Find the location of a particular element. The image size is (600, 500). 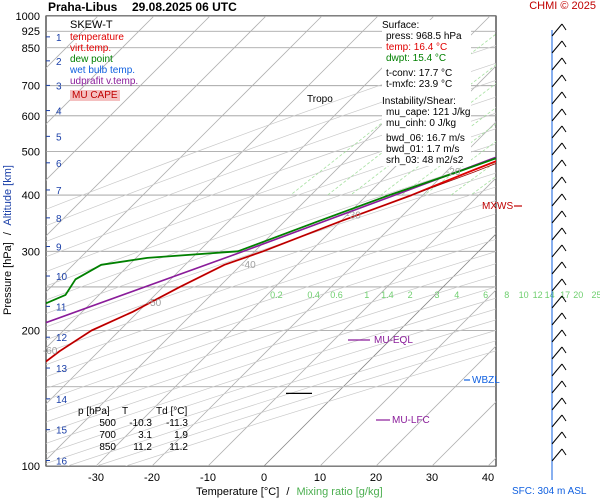

mixing-ratio-tick-label: 3 is located at coordinates (437, 295).